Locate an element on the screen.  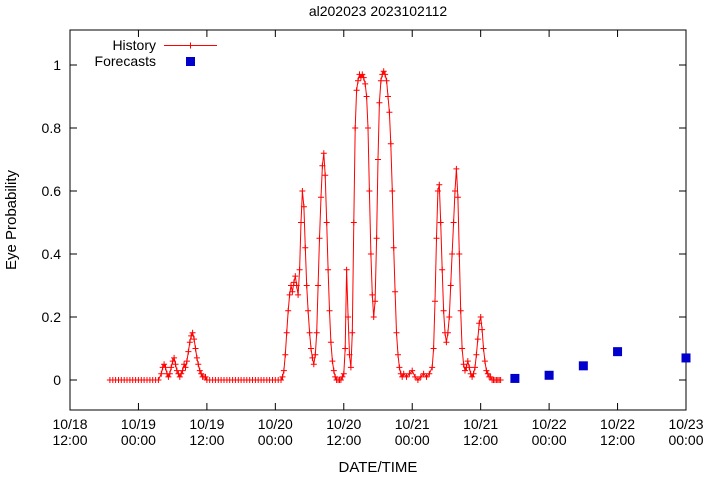
legend: History Forecasts is located at coordinates (156, 53).